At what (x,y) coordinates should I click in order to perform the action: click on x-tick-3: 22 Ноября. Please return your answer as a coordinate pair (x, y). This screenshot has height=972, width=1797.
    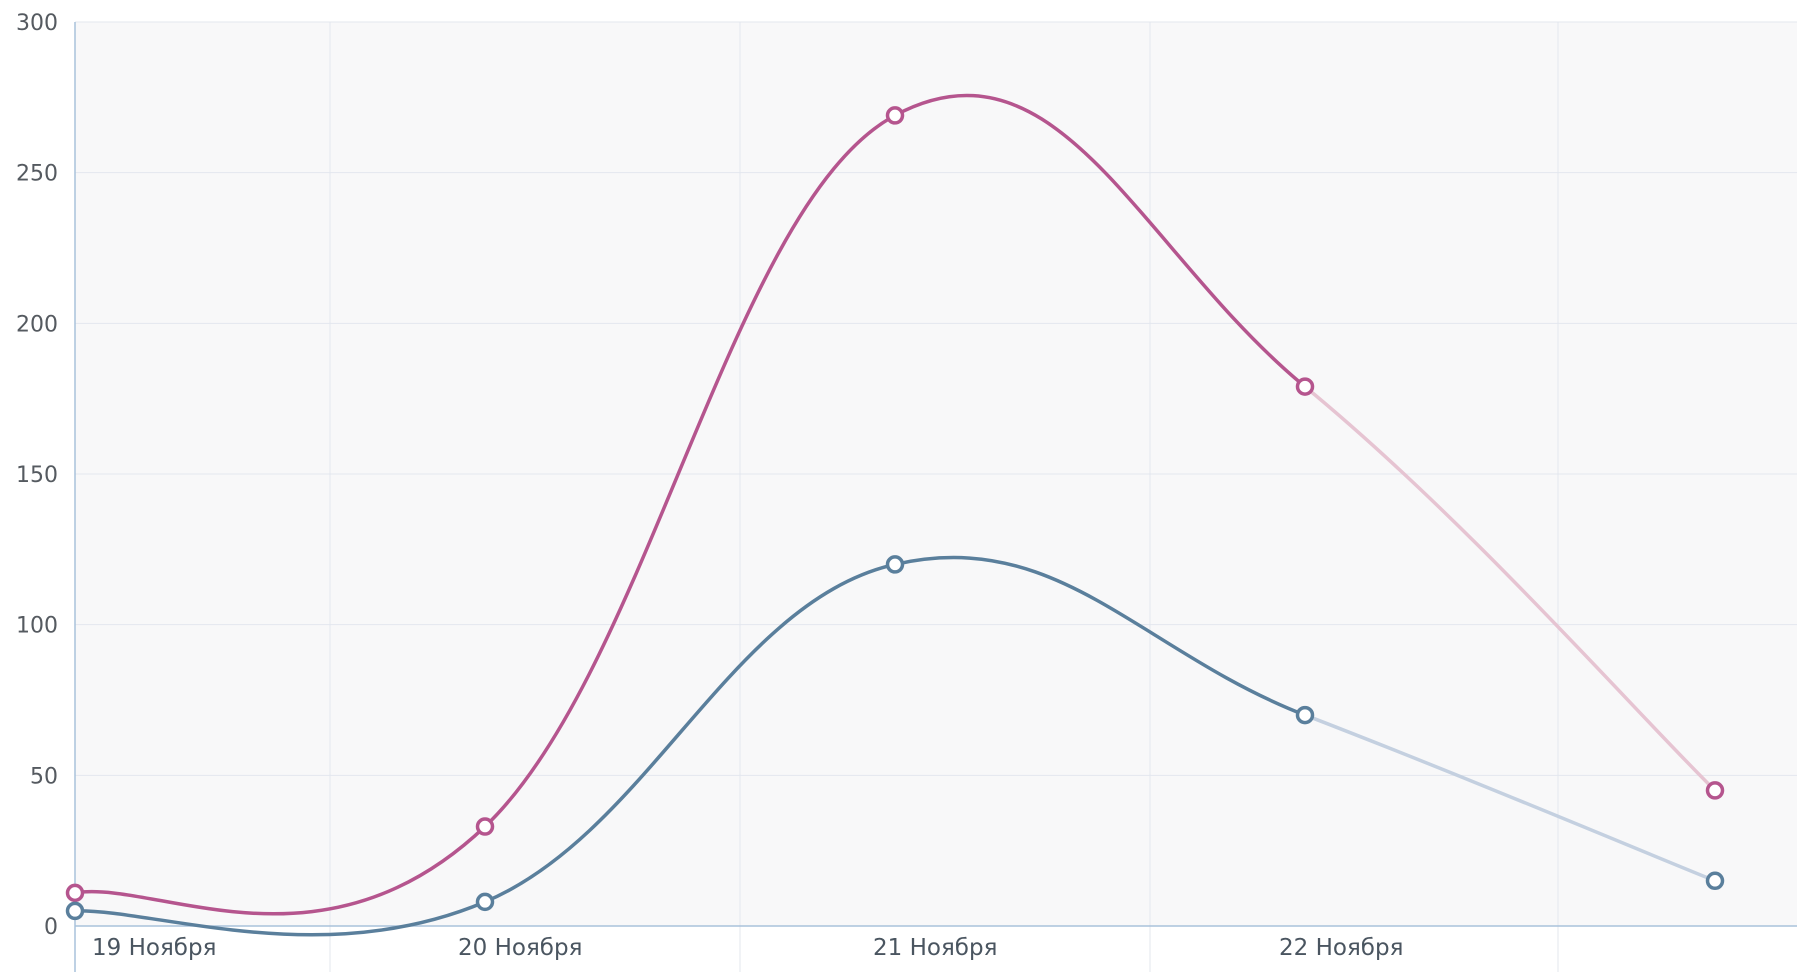
    Looking at the image, I should click on (1341, 948).